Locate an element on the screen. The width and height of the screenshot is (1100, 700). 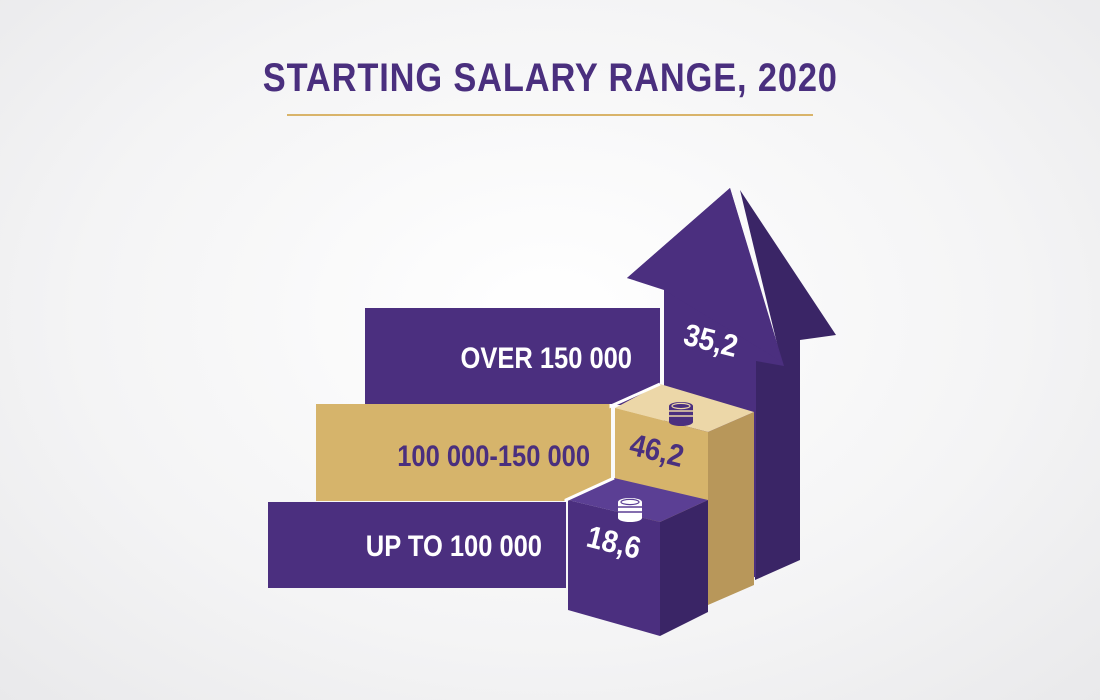
arrow-side is located at coordinates (788, 385).